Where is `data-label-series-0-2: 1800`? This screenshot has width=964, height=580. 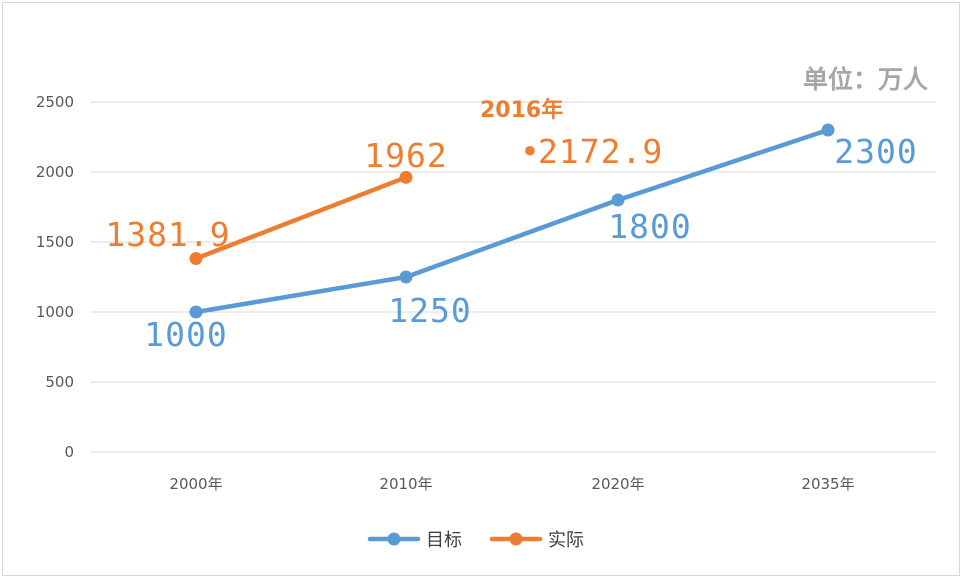 data-label-series-0-2: 1800 is located at coordinates (649, 226).